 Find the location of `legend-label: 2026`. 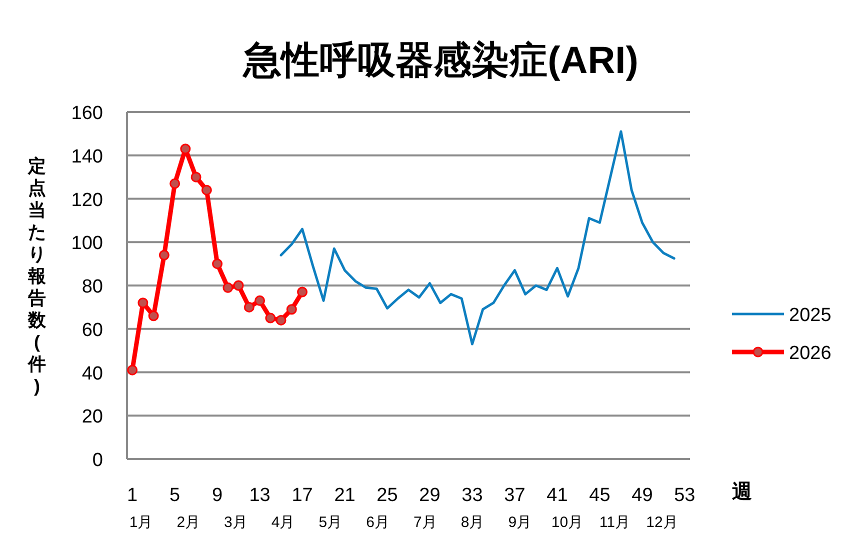

legend-label: 2026 is located at coordinates (810, 353).